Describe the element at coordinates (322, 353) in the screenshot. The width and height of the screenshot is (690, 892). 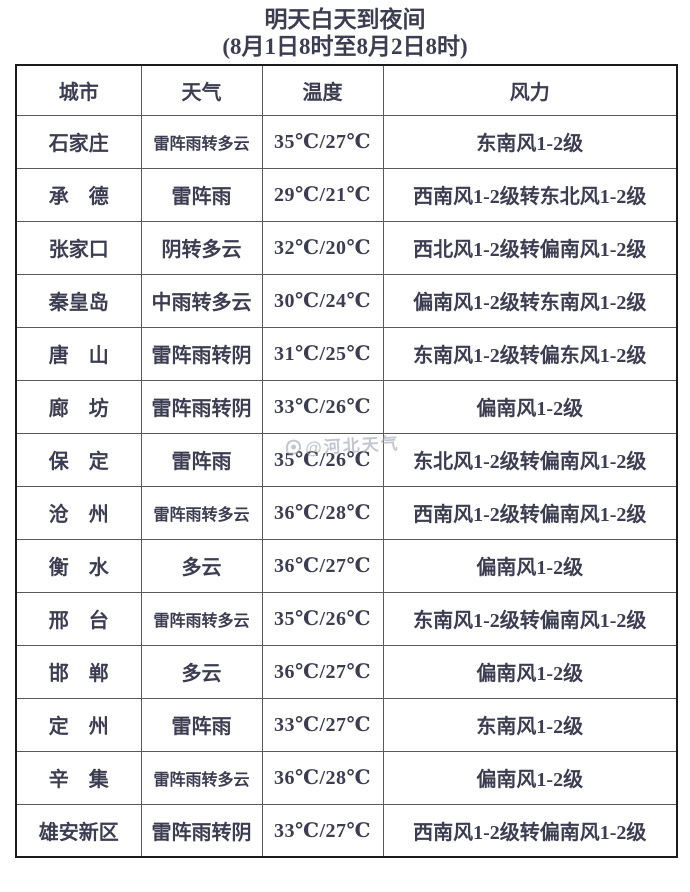
I see `temp-cell: 31℃/25℃` at that location.